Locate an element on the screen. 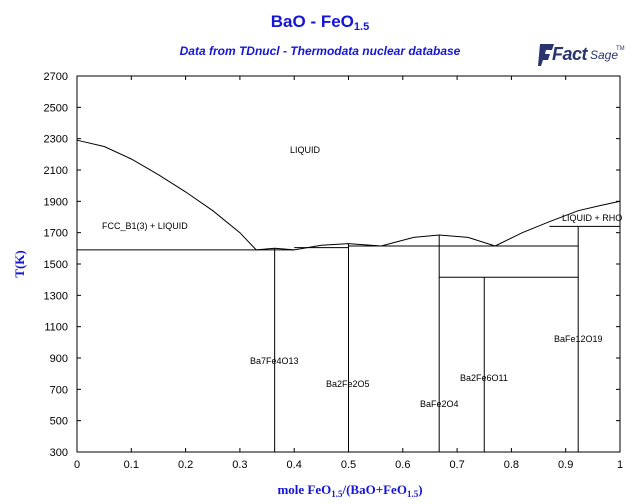 Image resolution: width=640 pixels, height=504 pixels. y-axis-label: T(K) is located at coordinates (19, 263).